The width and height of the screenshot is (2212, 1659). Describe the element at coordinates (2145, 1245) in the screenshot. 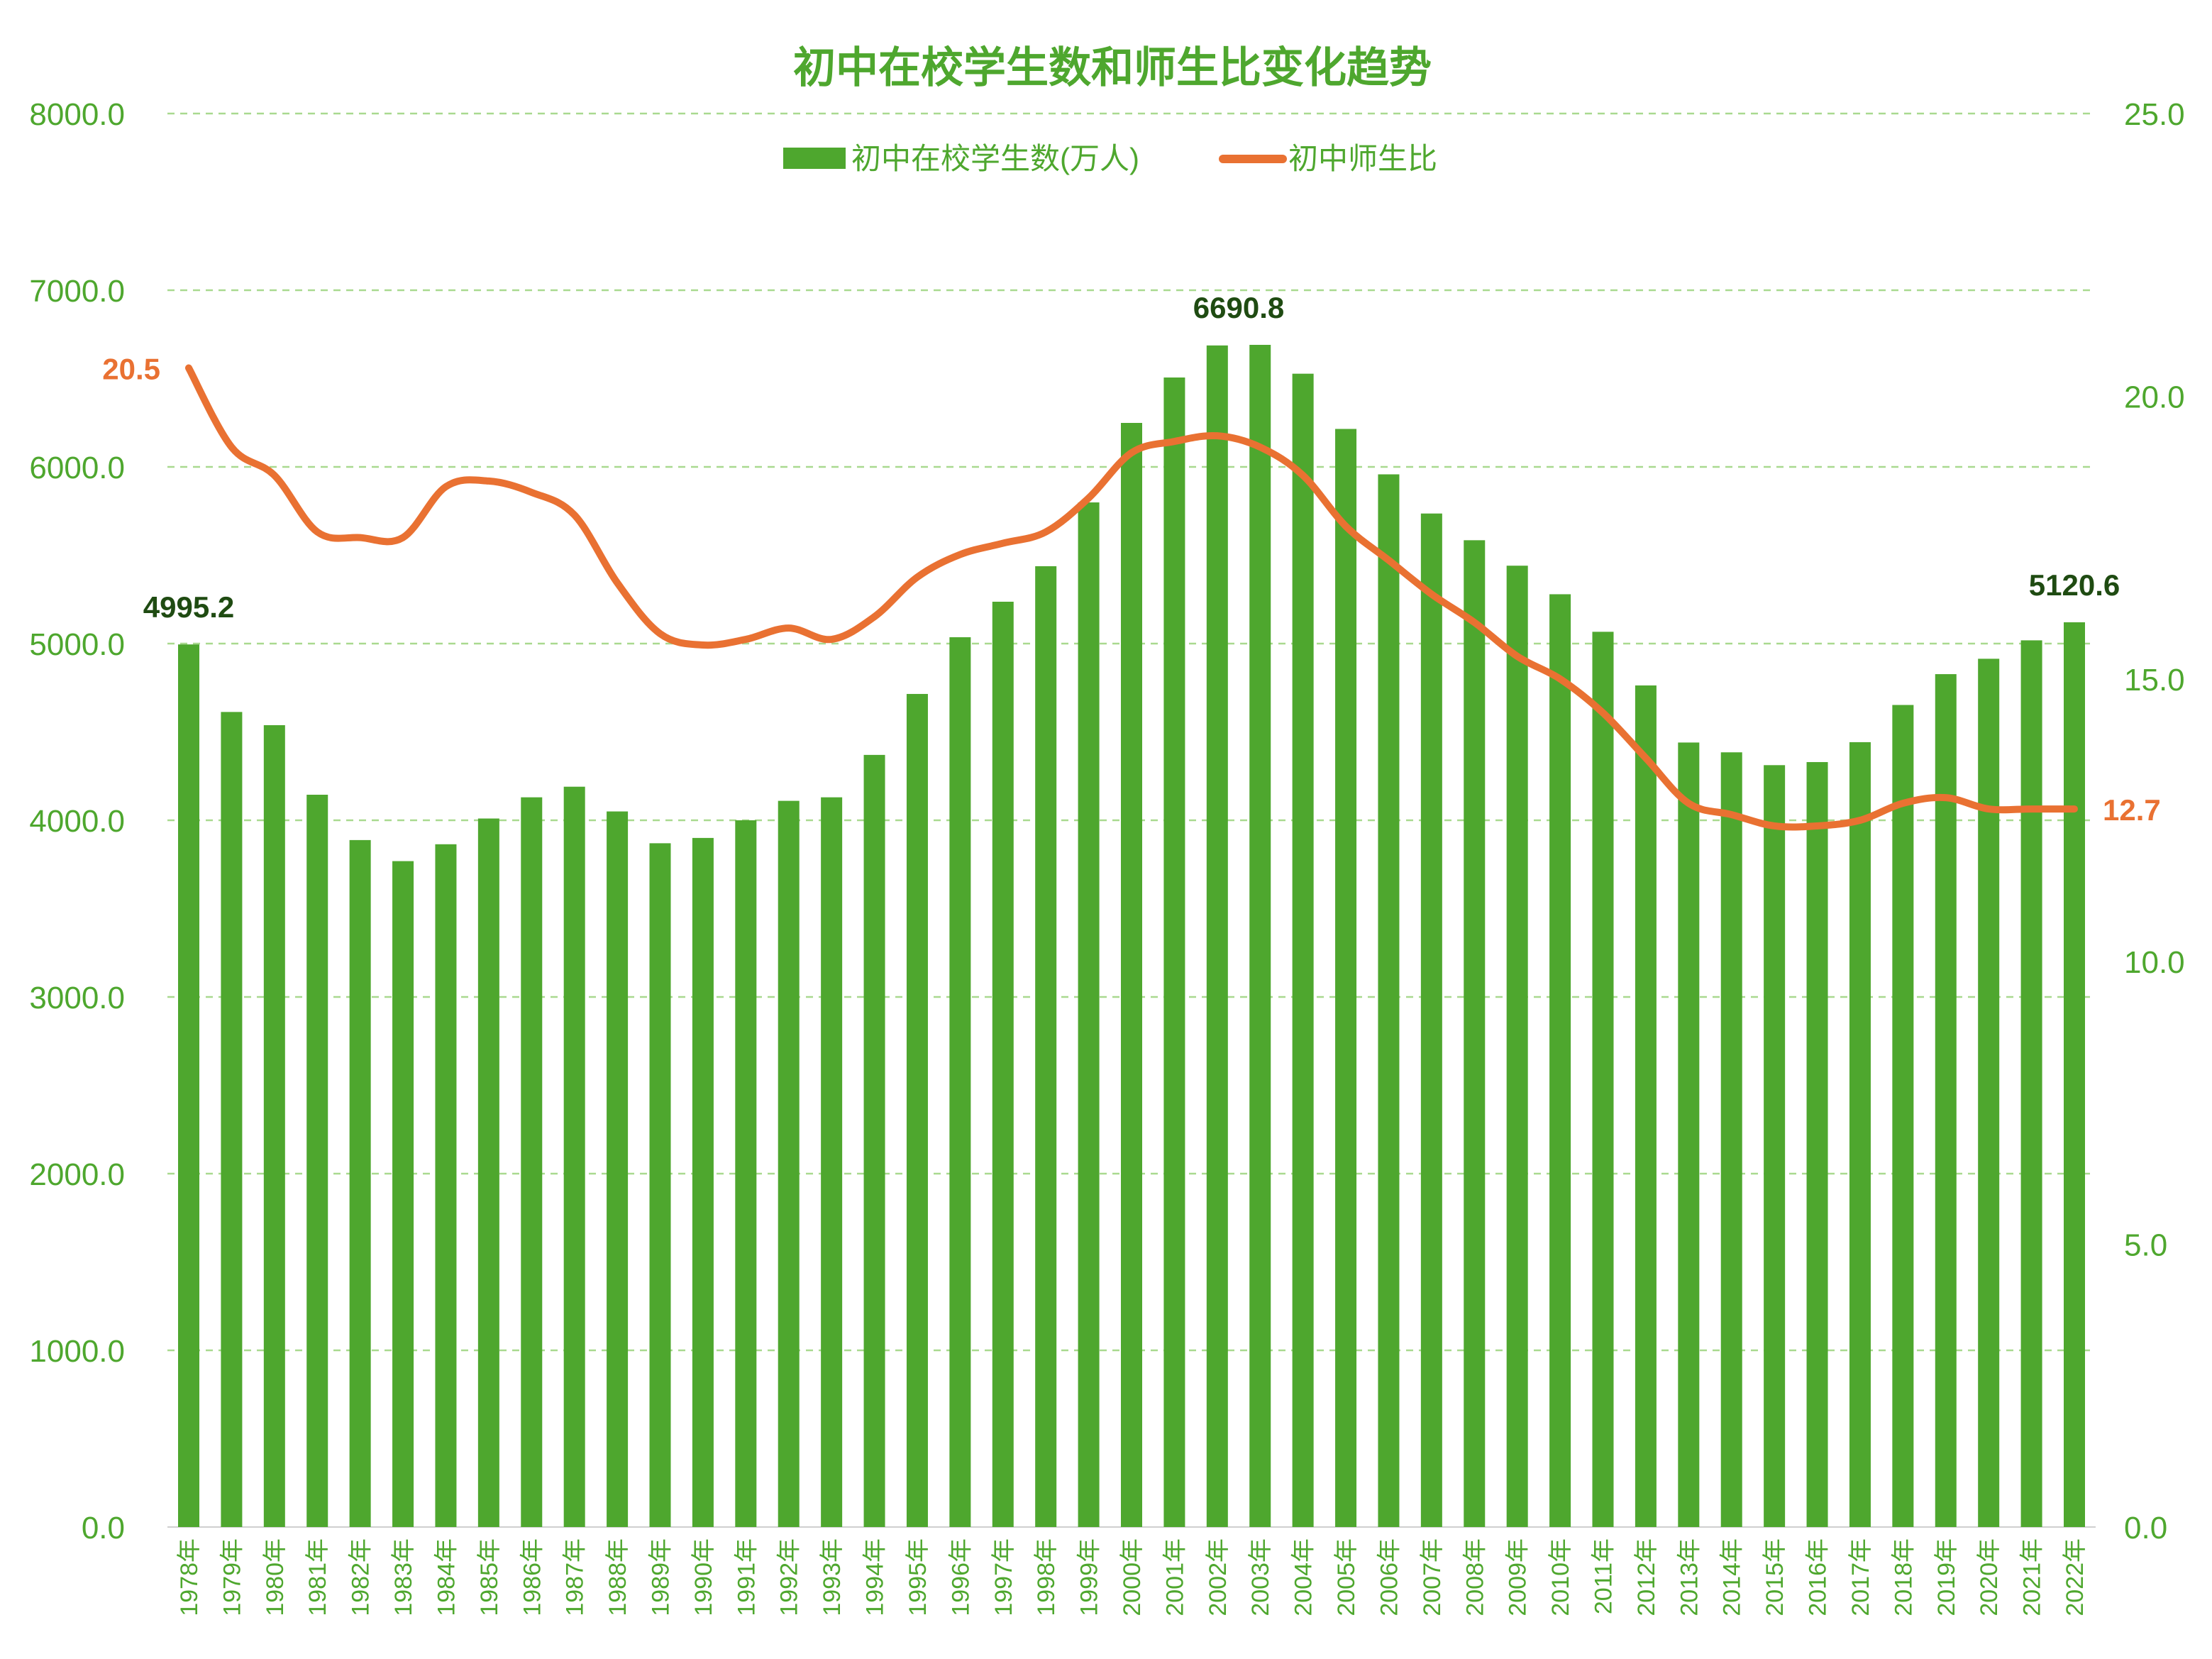

I see `right-tick-label: 5.0` at that location.